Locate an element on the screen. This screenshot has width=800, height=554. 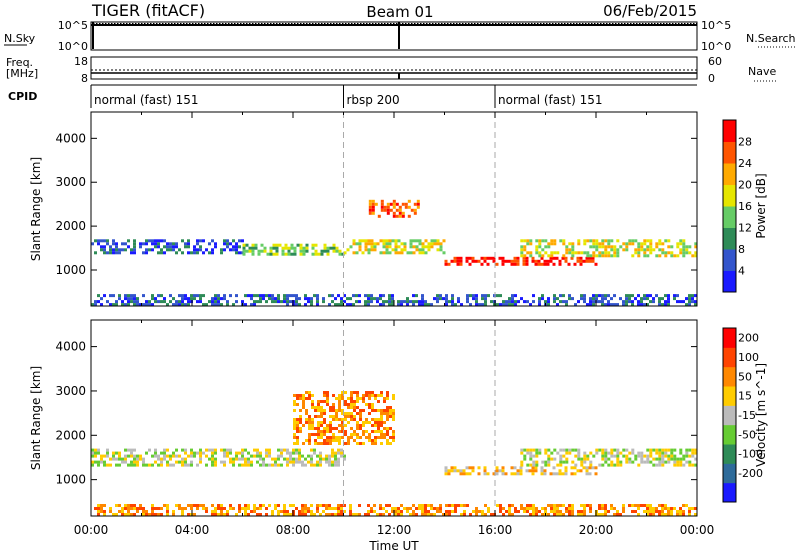
colorbar-tick-label: 4 is located at coordinates (741, 271).